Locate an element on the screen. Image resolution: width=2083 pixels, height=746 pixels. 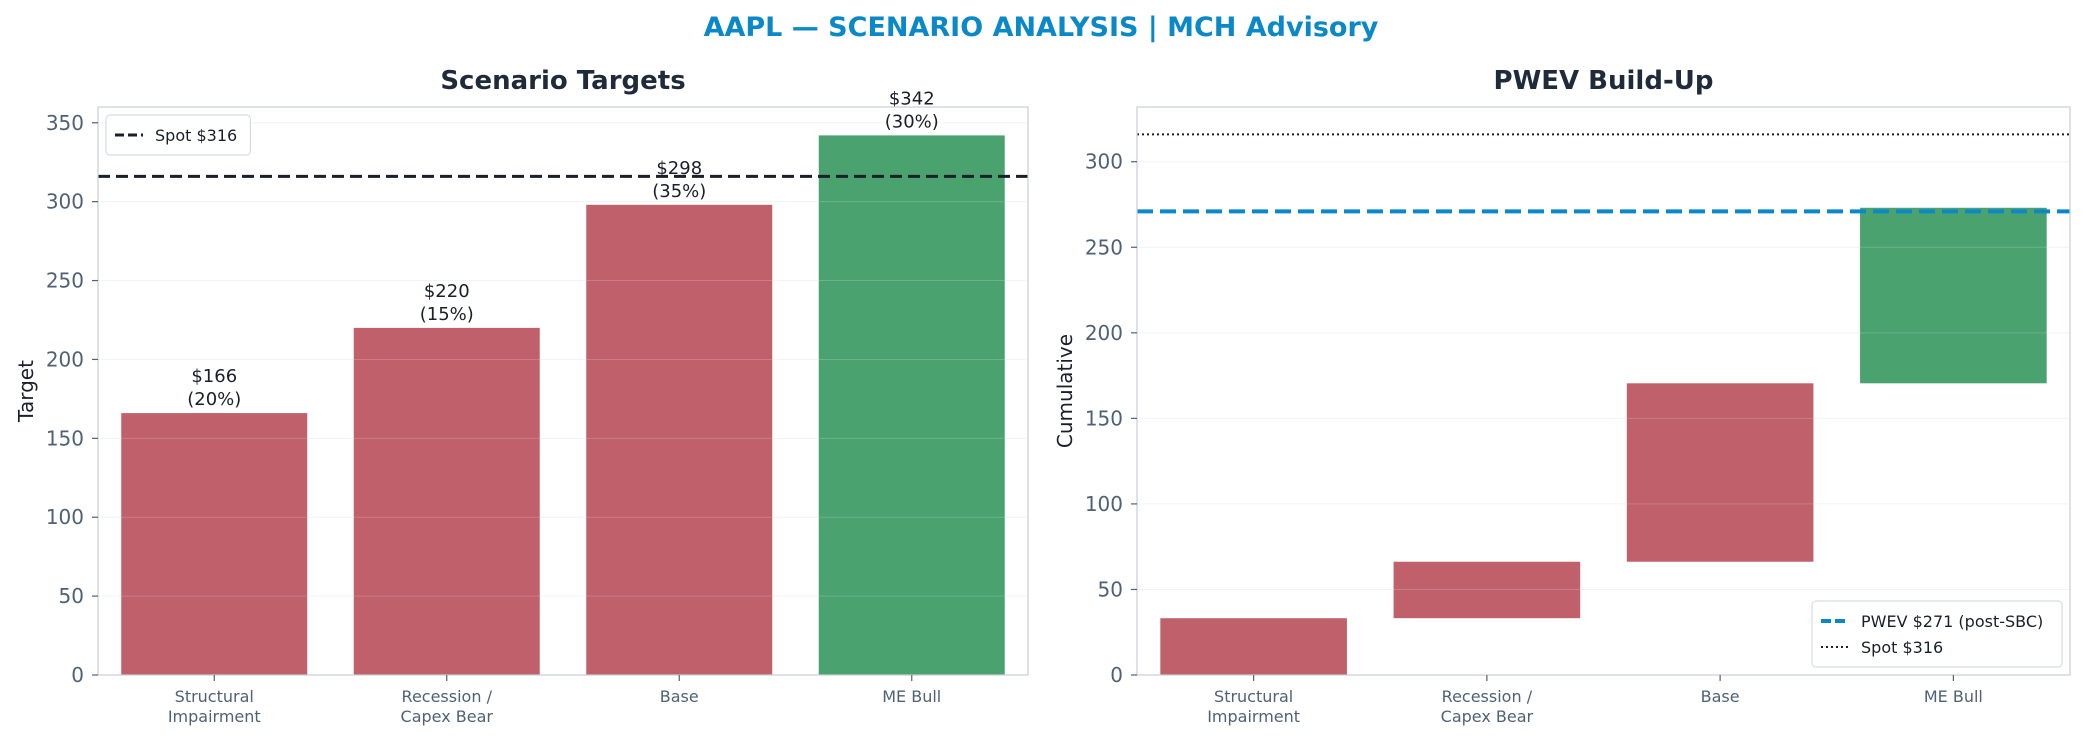
chart-title: Scenario Targets is located at coordinates (562, 81).